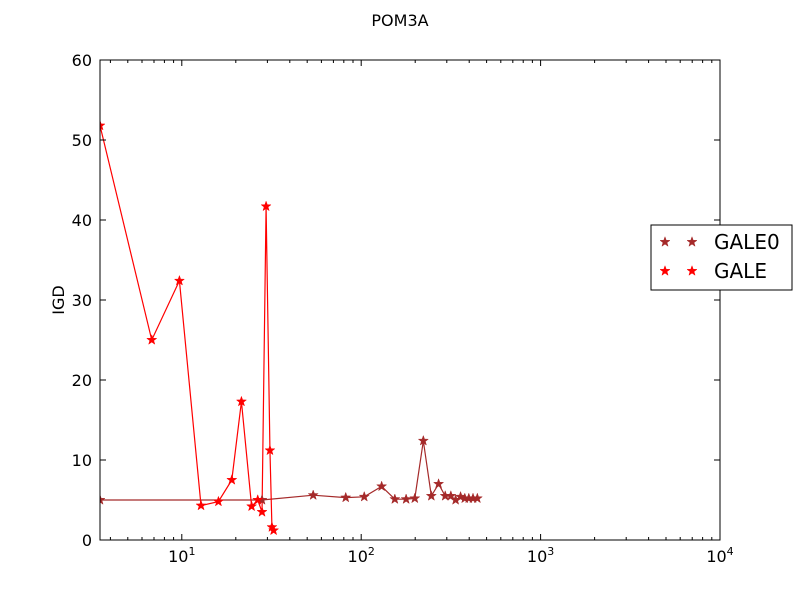 This screenshot has width=800, height=600. What do you see at coordinates (719, 555) in the screenshot?
I see `x-tick-label: 10⁴` at bounding box center [719, 555].